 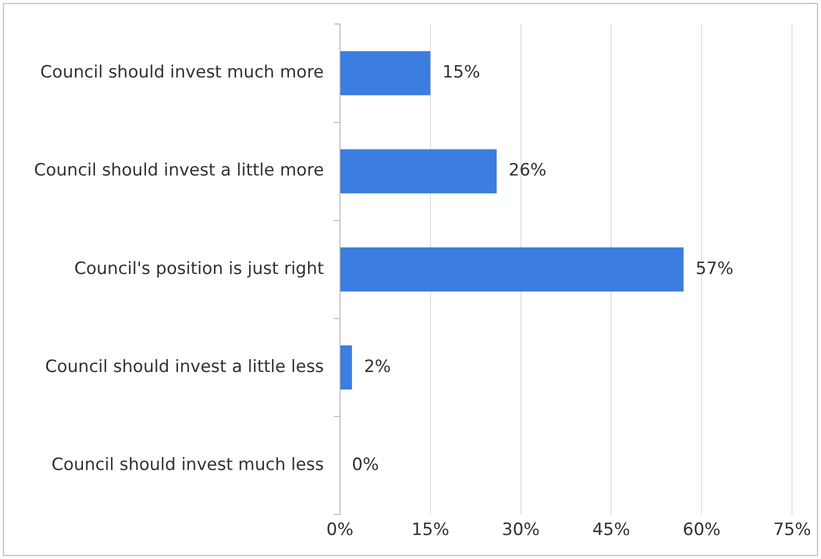 I want to click on data-label: 57%, so click(x=715, y=268).